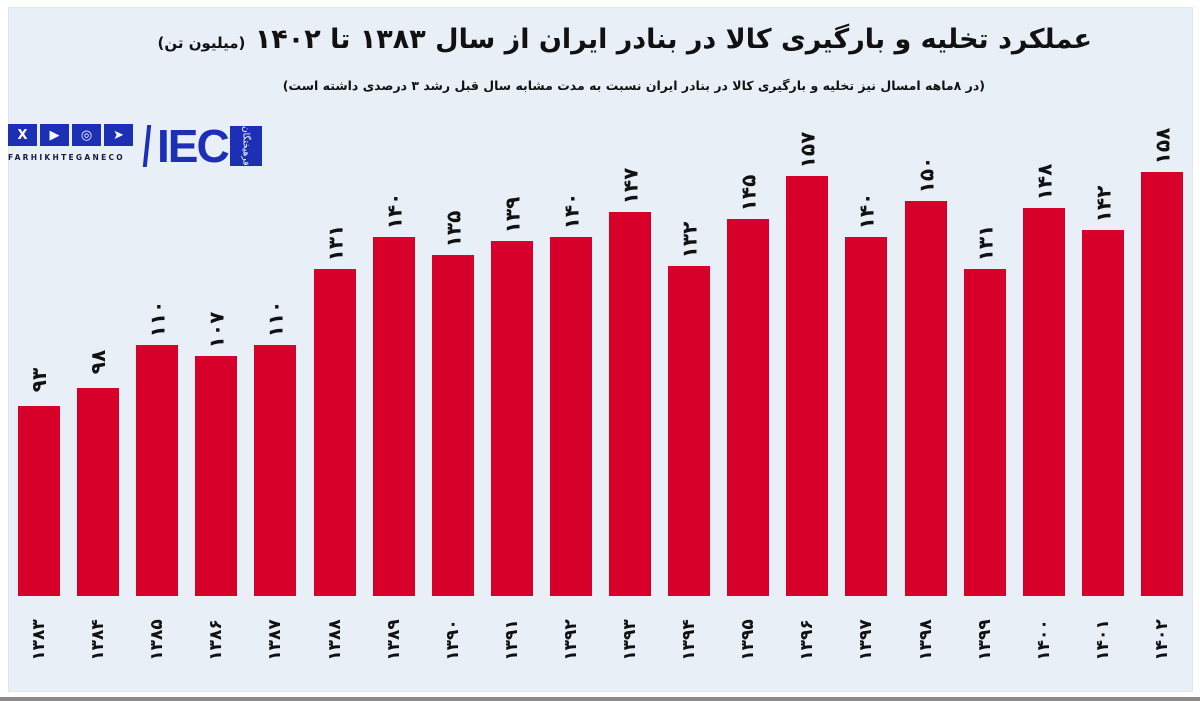 The width and height of the screenshot is (1200, 701). What do you see at coordinates (38, 640) in the screenshot?
I see `year-label: ۱۳۸۳` at bounding box center [38, 640].